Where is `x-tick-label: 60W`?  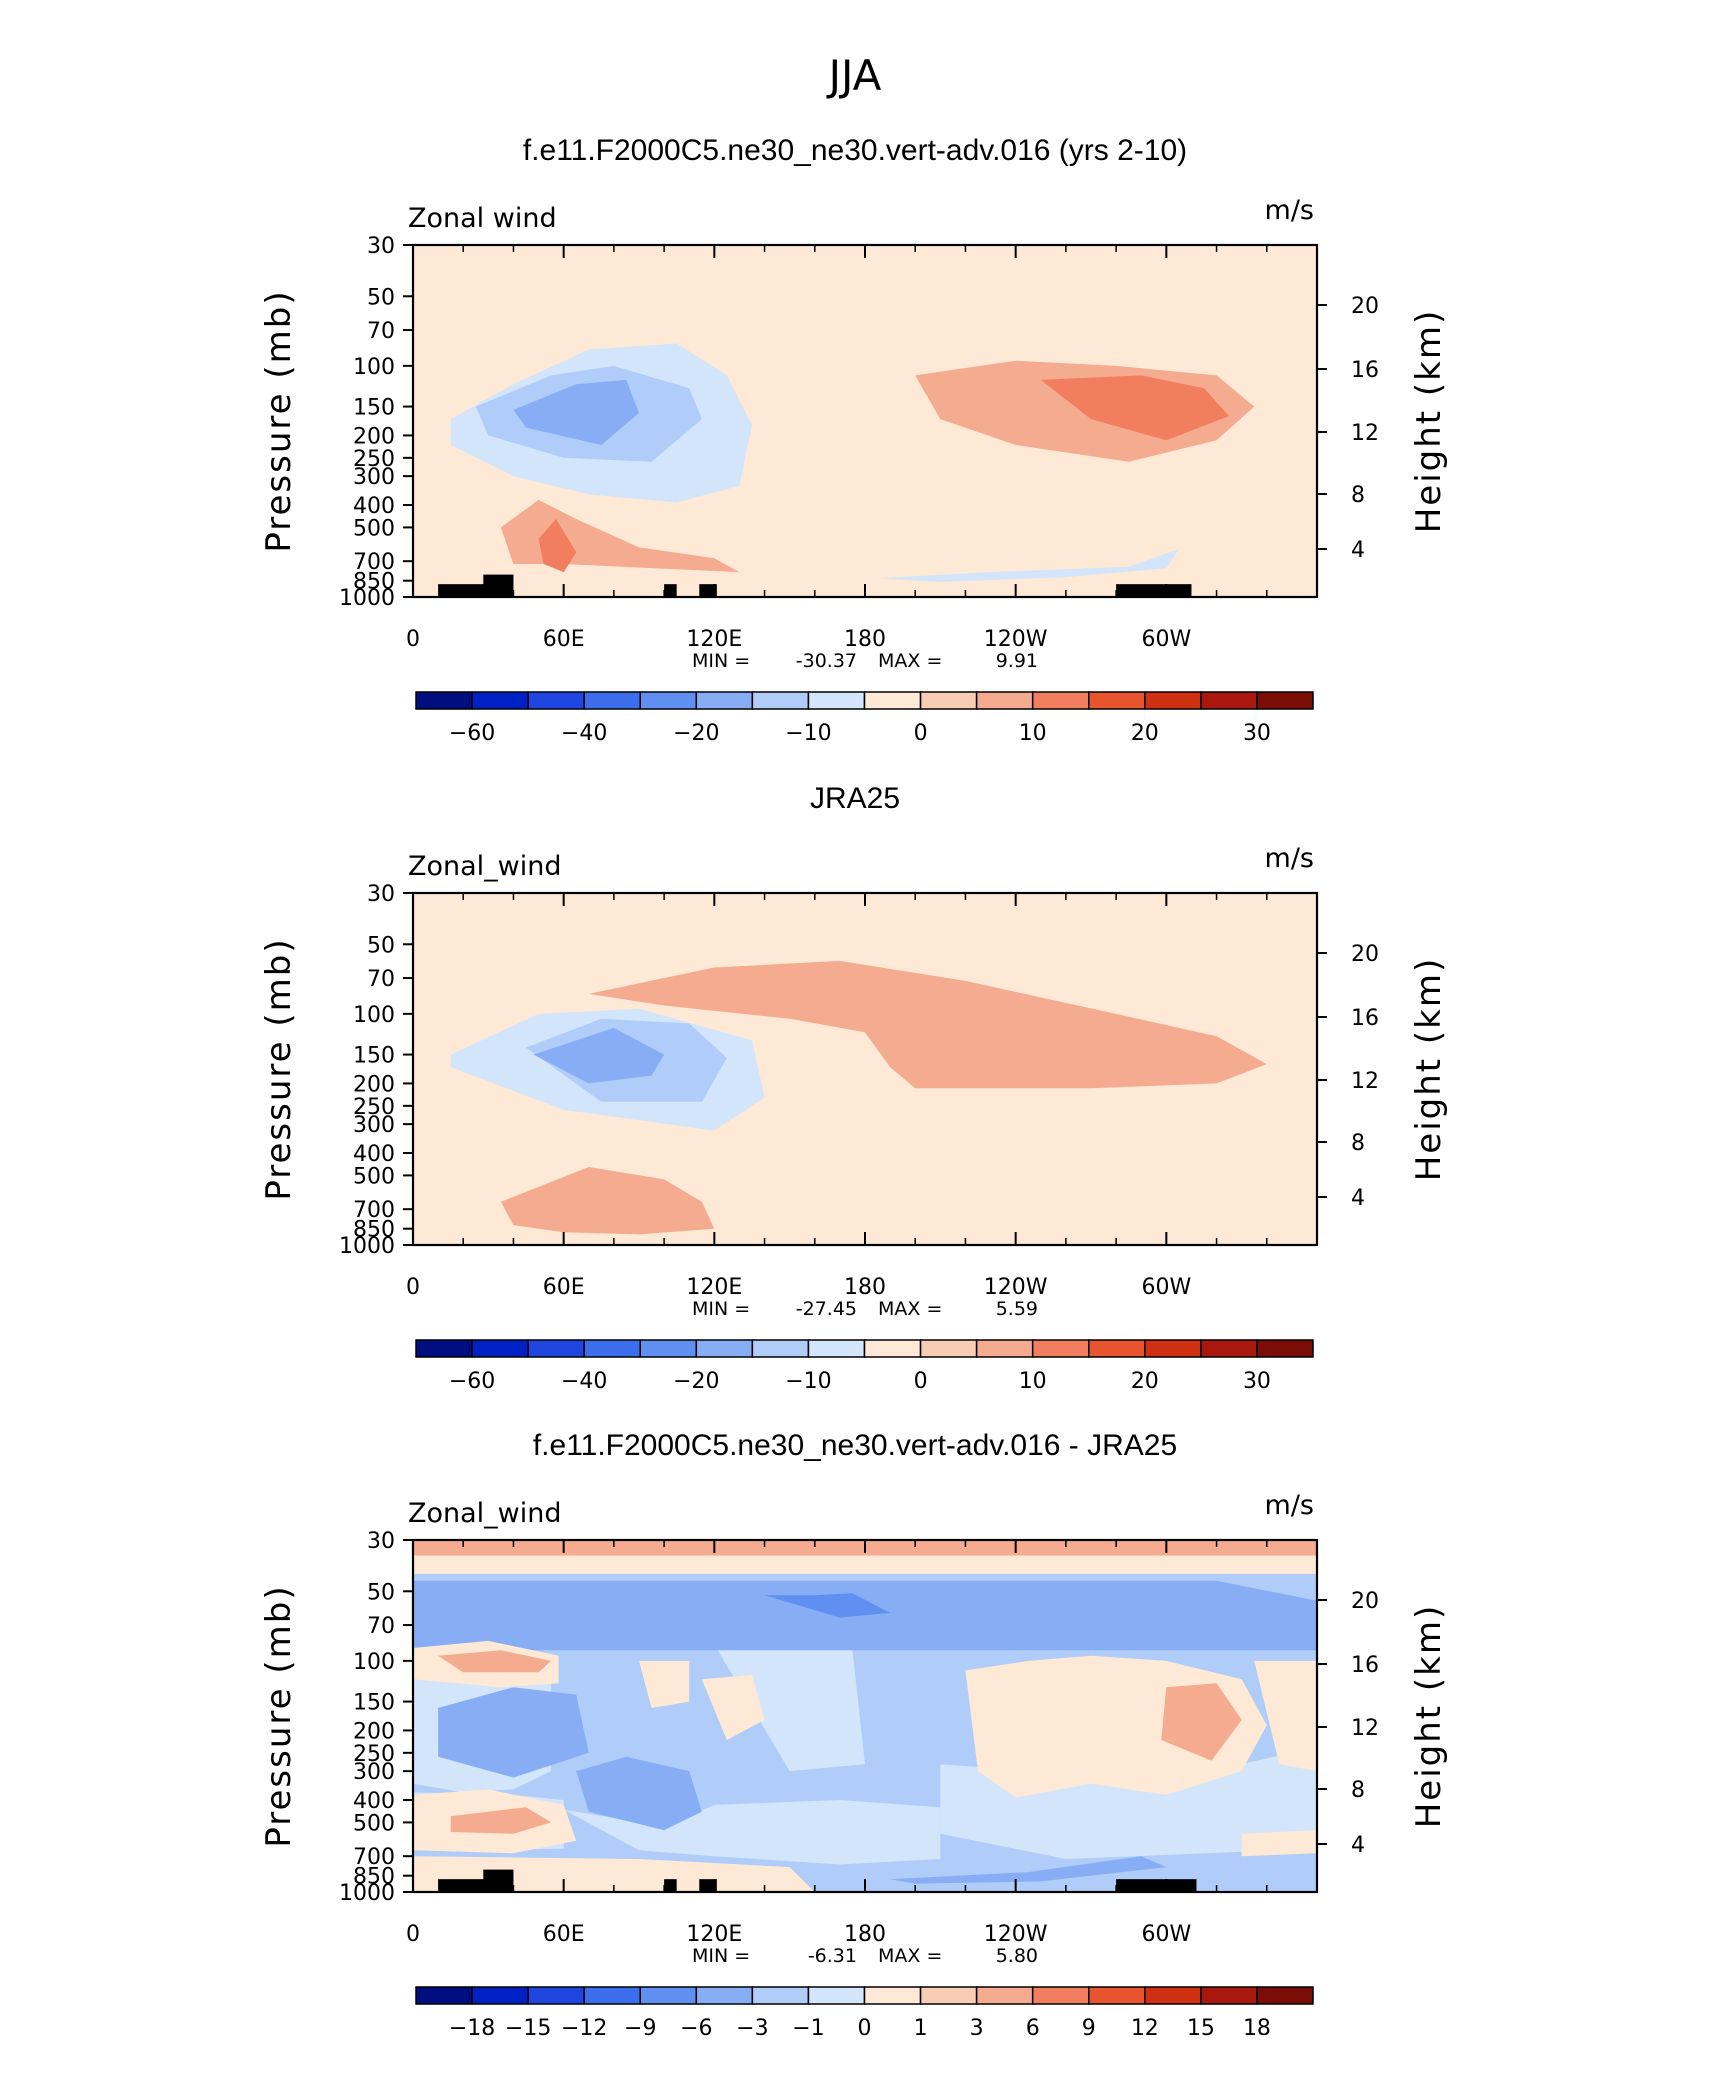 x-tick-label: 60W is located at coordinates (1166, 639).